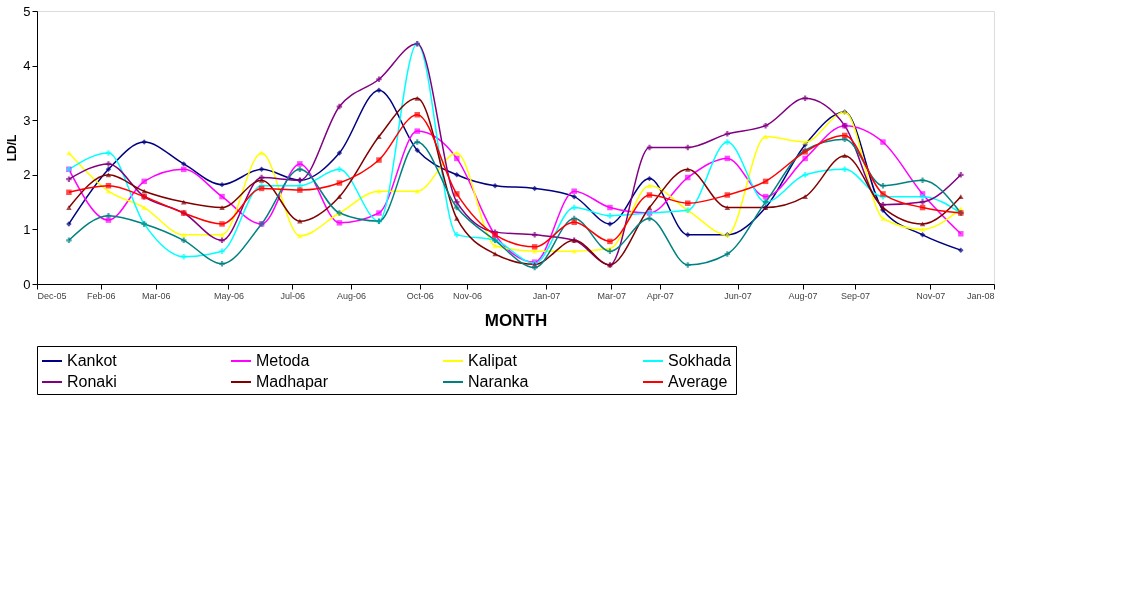  Describe the element at coordinates (498, 381) in the screenshot. I see `legend-label: Naranka` at that location.